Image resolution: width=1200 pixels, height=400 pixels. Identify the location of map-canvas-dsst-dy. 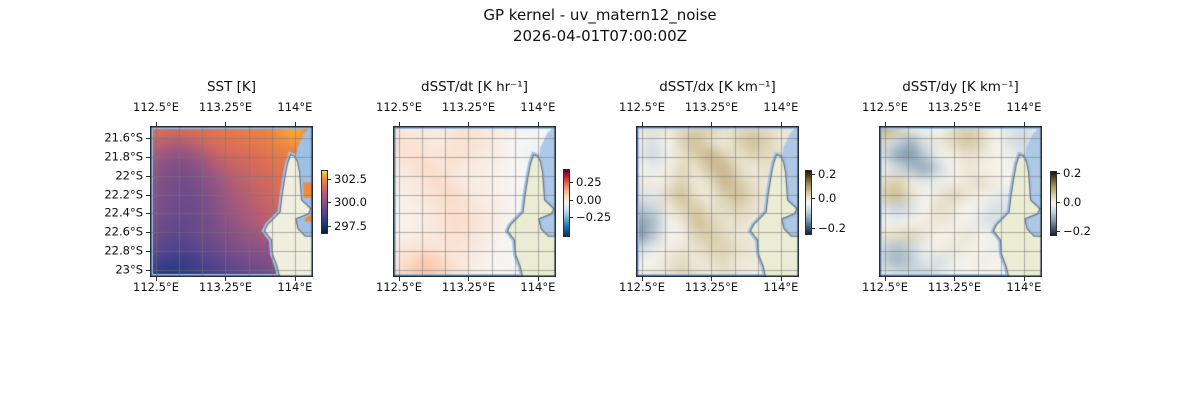
(960, 201).